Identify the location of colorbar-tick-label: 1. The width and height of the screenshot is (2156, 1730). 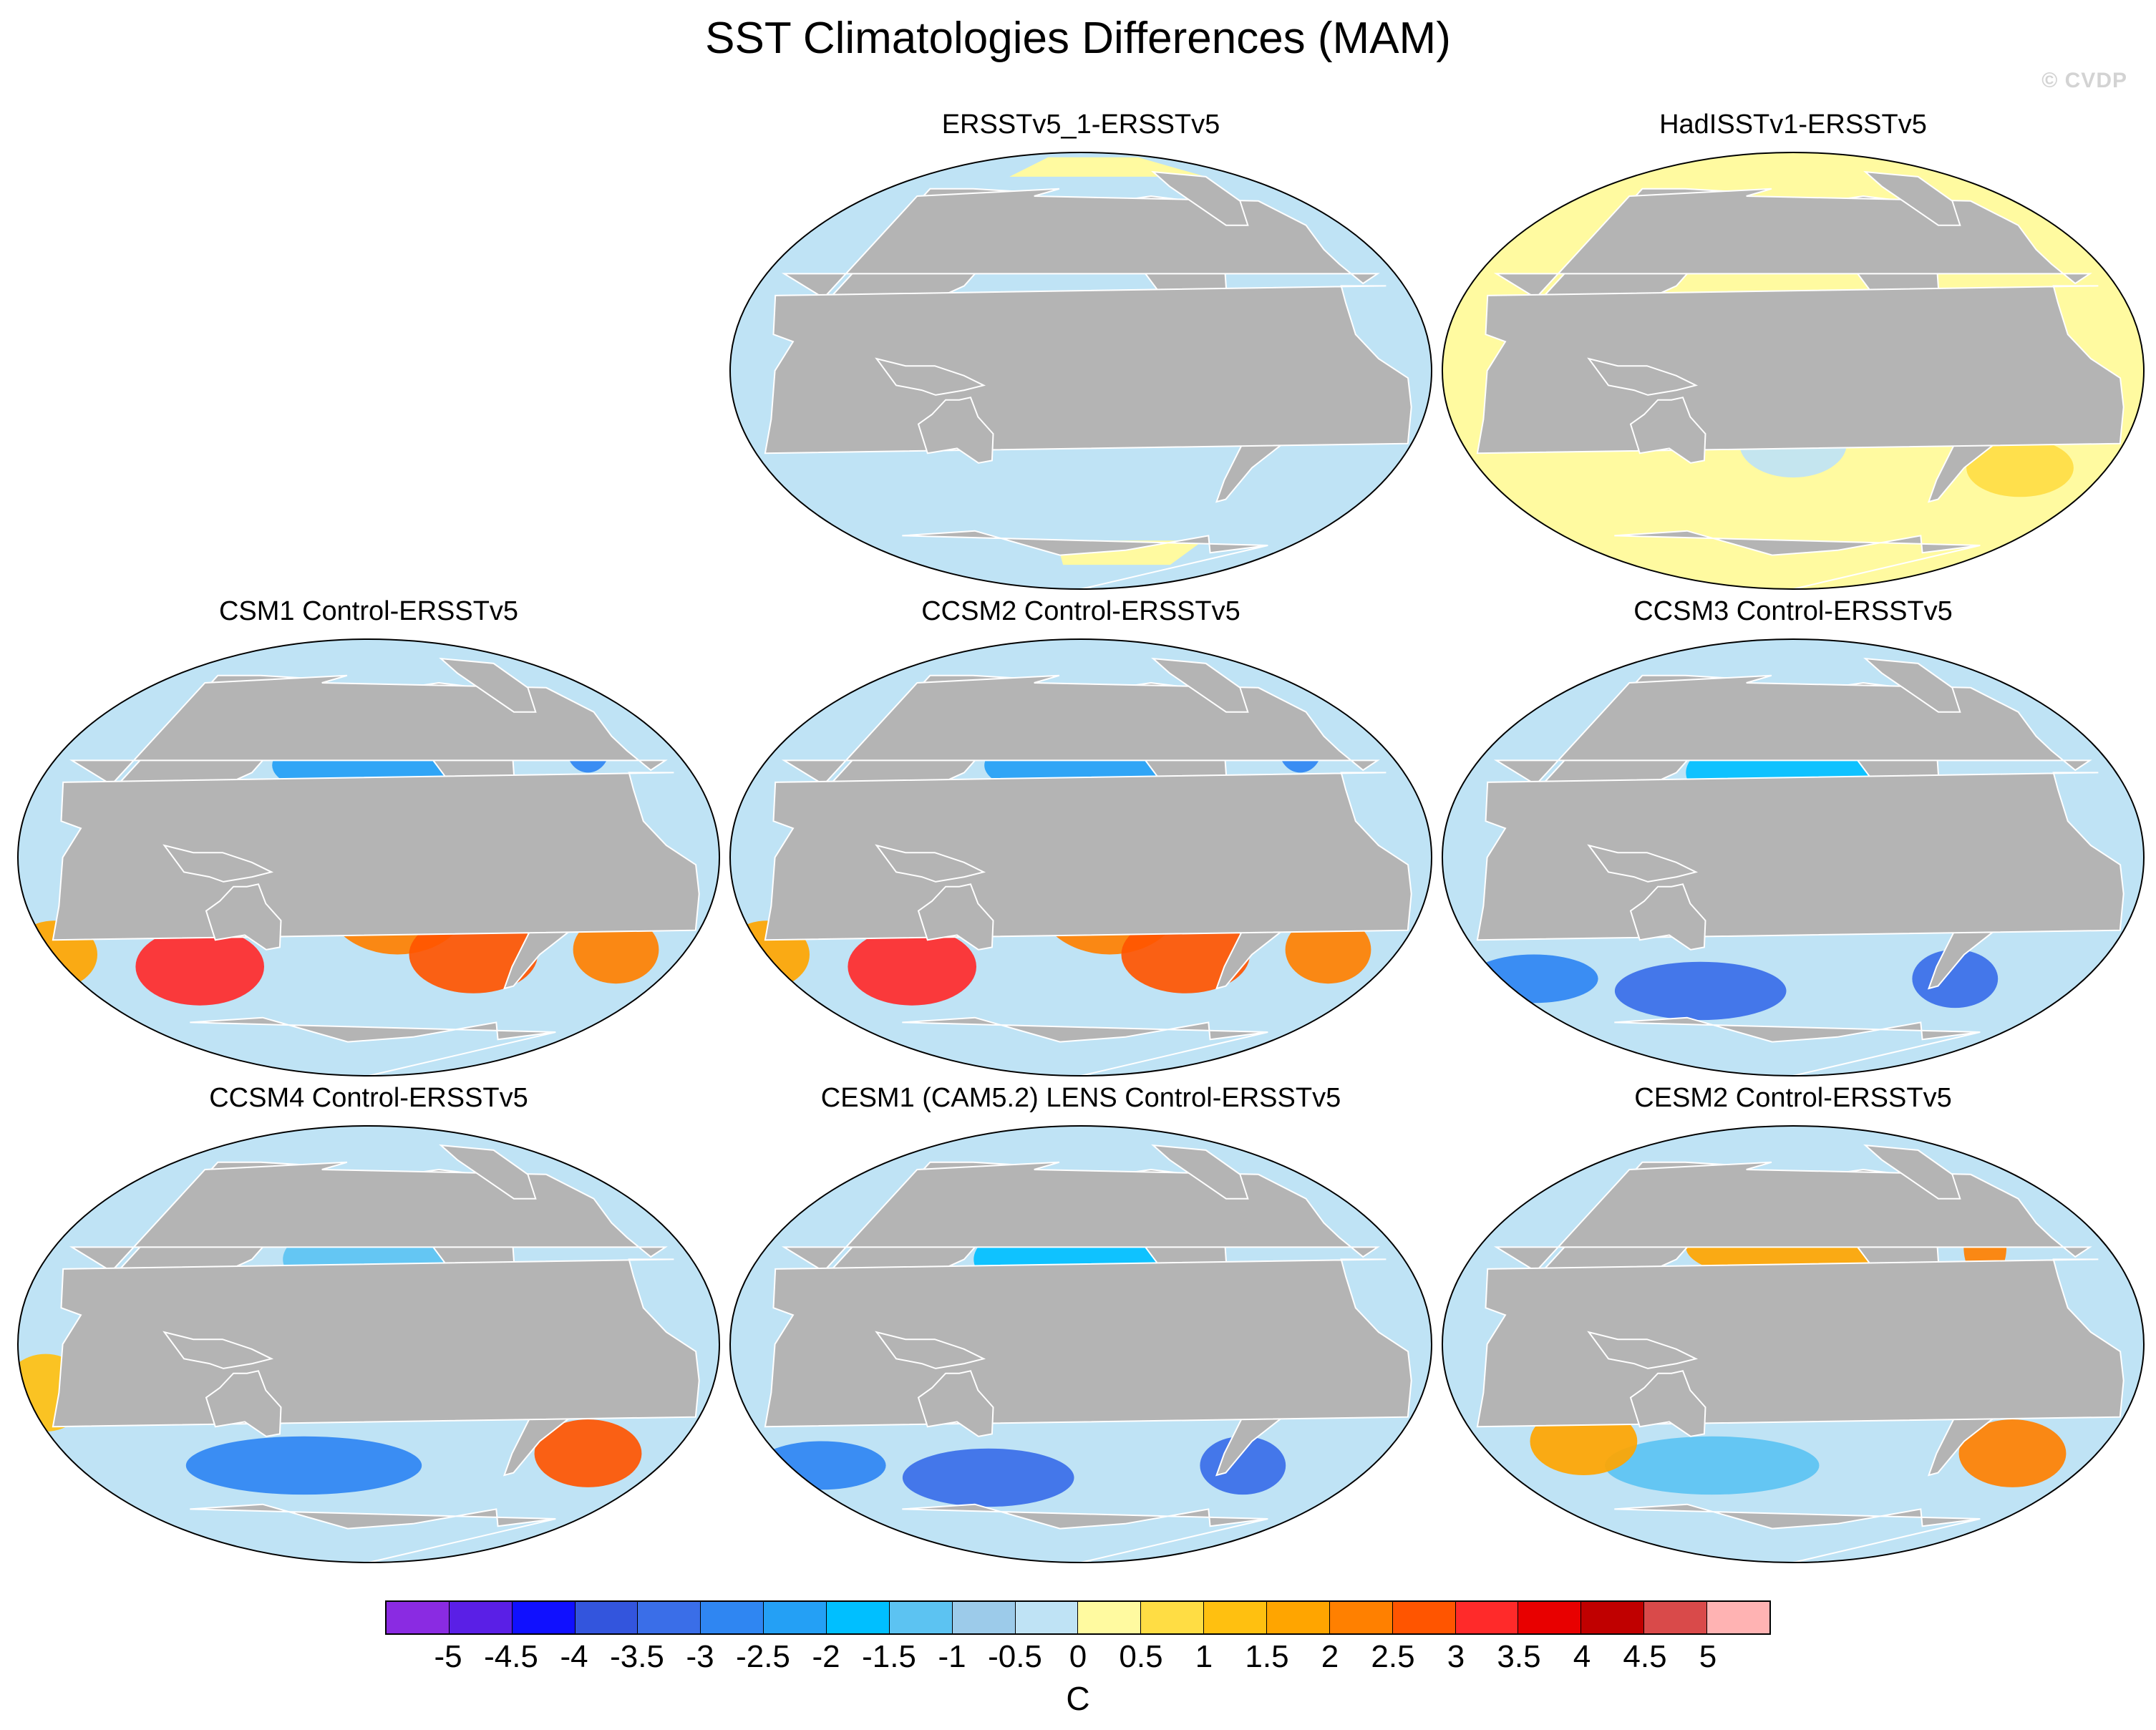
(1204, 1656).